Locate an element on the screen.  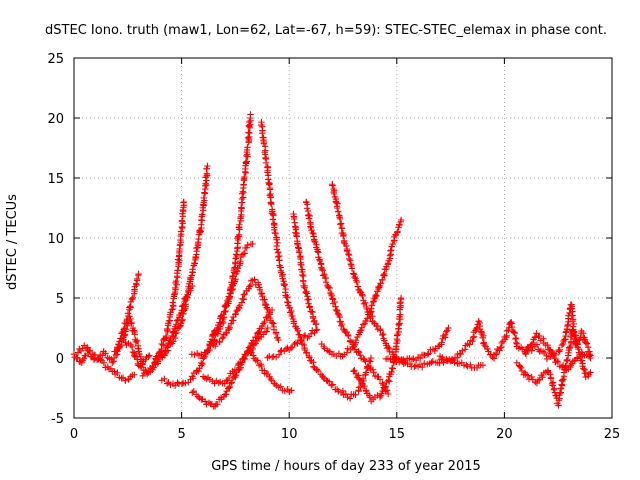
y-tick-label: -5 is located at coordinates (57, 419).